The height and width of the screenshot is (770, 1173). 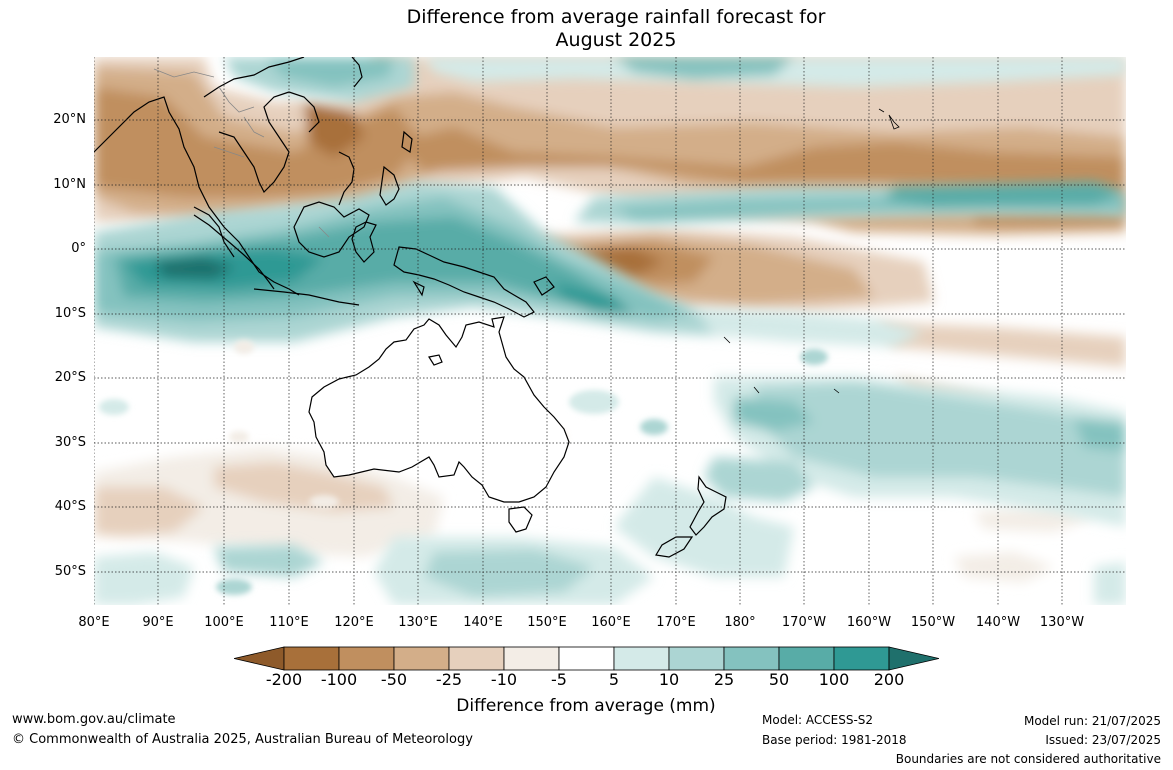 I want to click on lon-label-90e: 90°E, so click(x=158, y=622).